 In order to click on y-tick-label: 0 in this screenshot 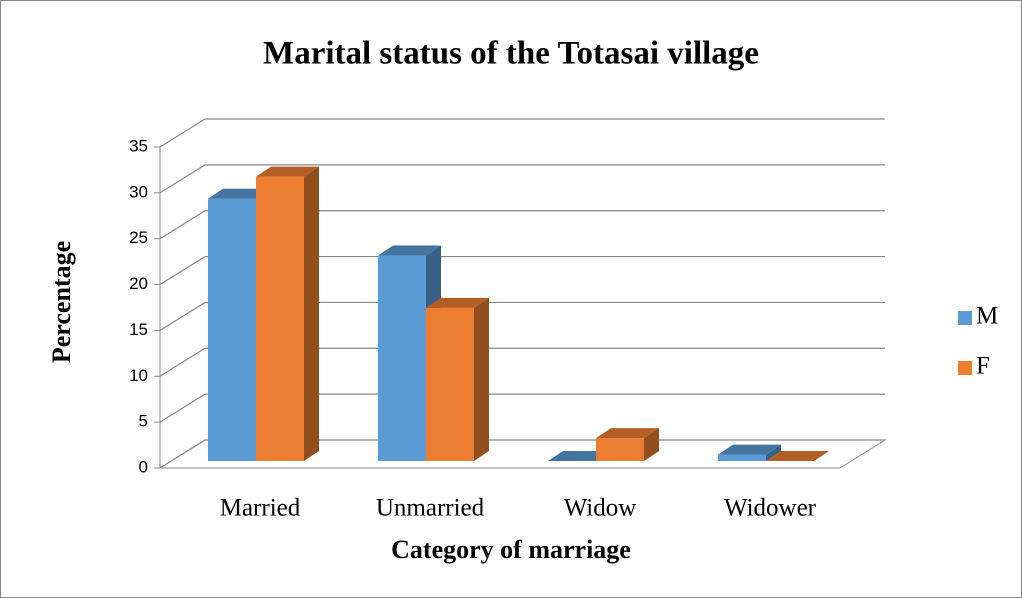, I will do `click(143, 466)`.